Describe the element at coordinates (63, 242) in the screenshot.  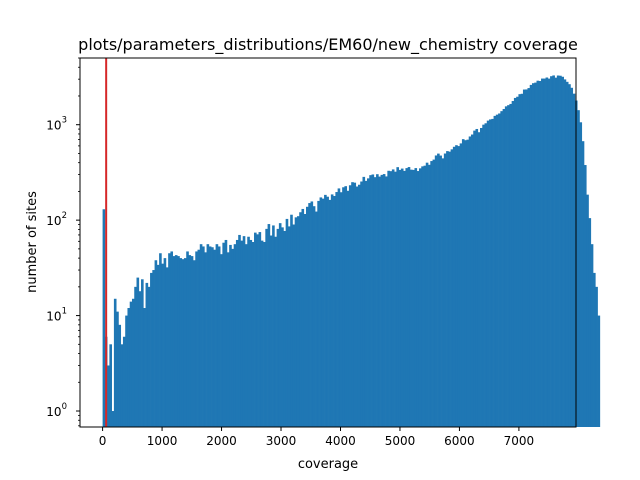
I see `y-axis-ticks: 100 101 102 103` at that location.